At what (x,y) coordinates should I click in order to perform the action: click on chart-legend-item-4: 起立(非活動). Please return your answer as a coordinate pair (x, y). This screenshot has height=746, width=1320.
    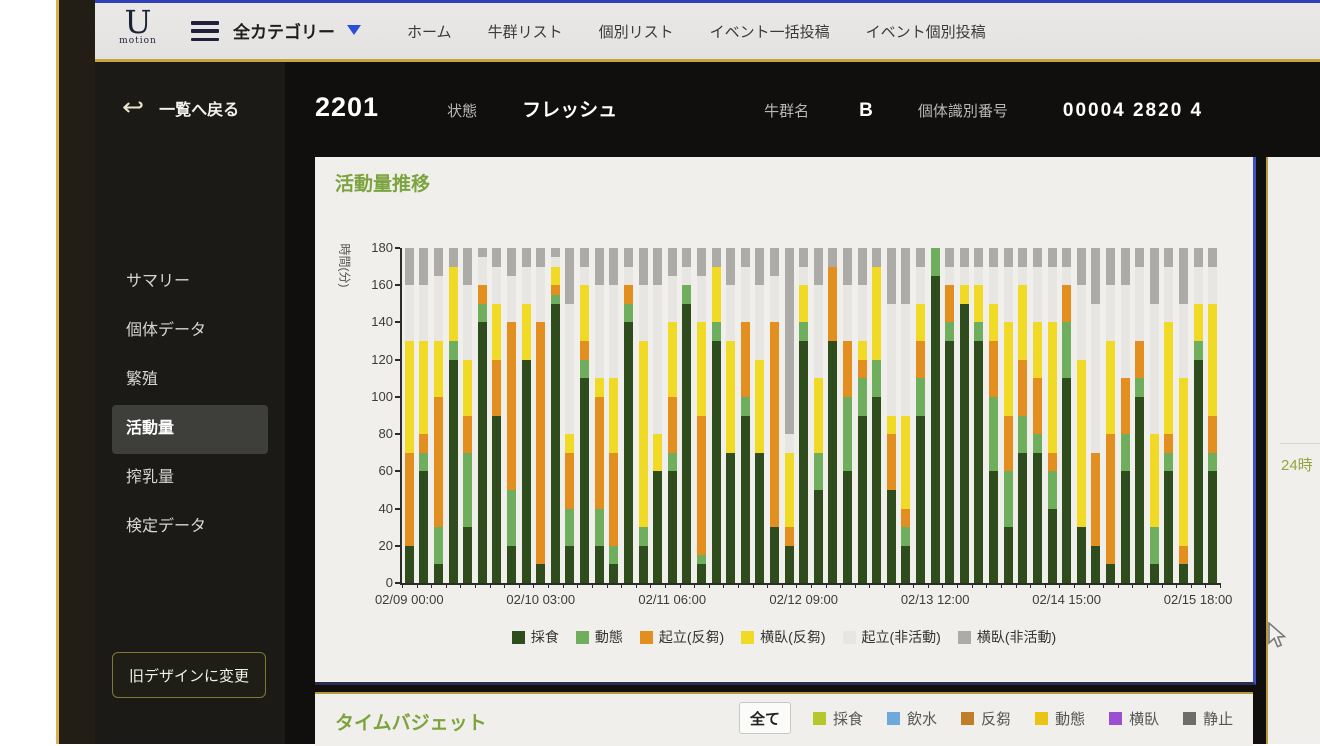
    Looking at the image, I should click on (891, 637).